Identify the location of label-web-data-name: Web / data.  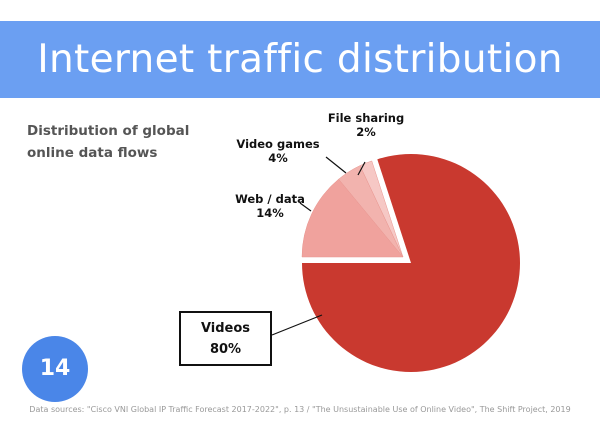
(270, 199).